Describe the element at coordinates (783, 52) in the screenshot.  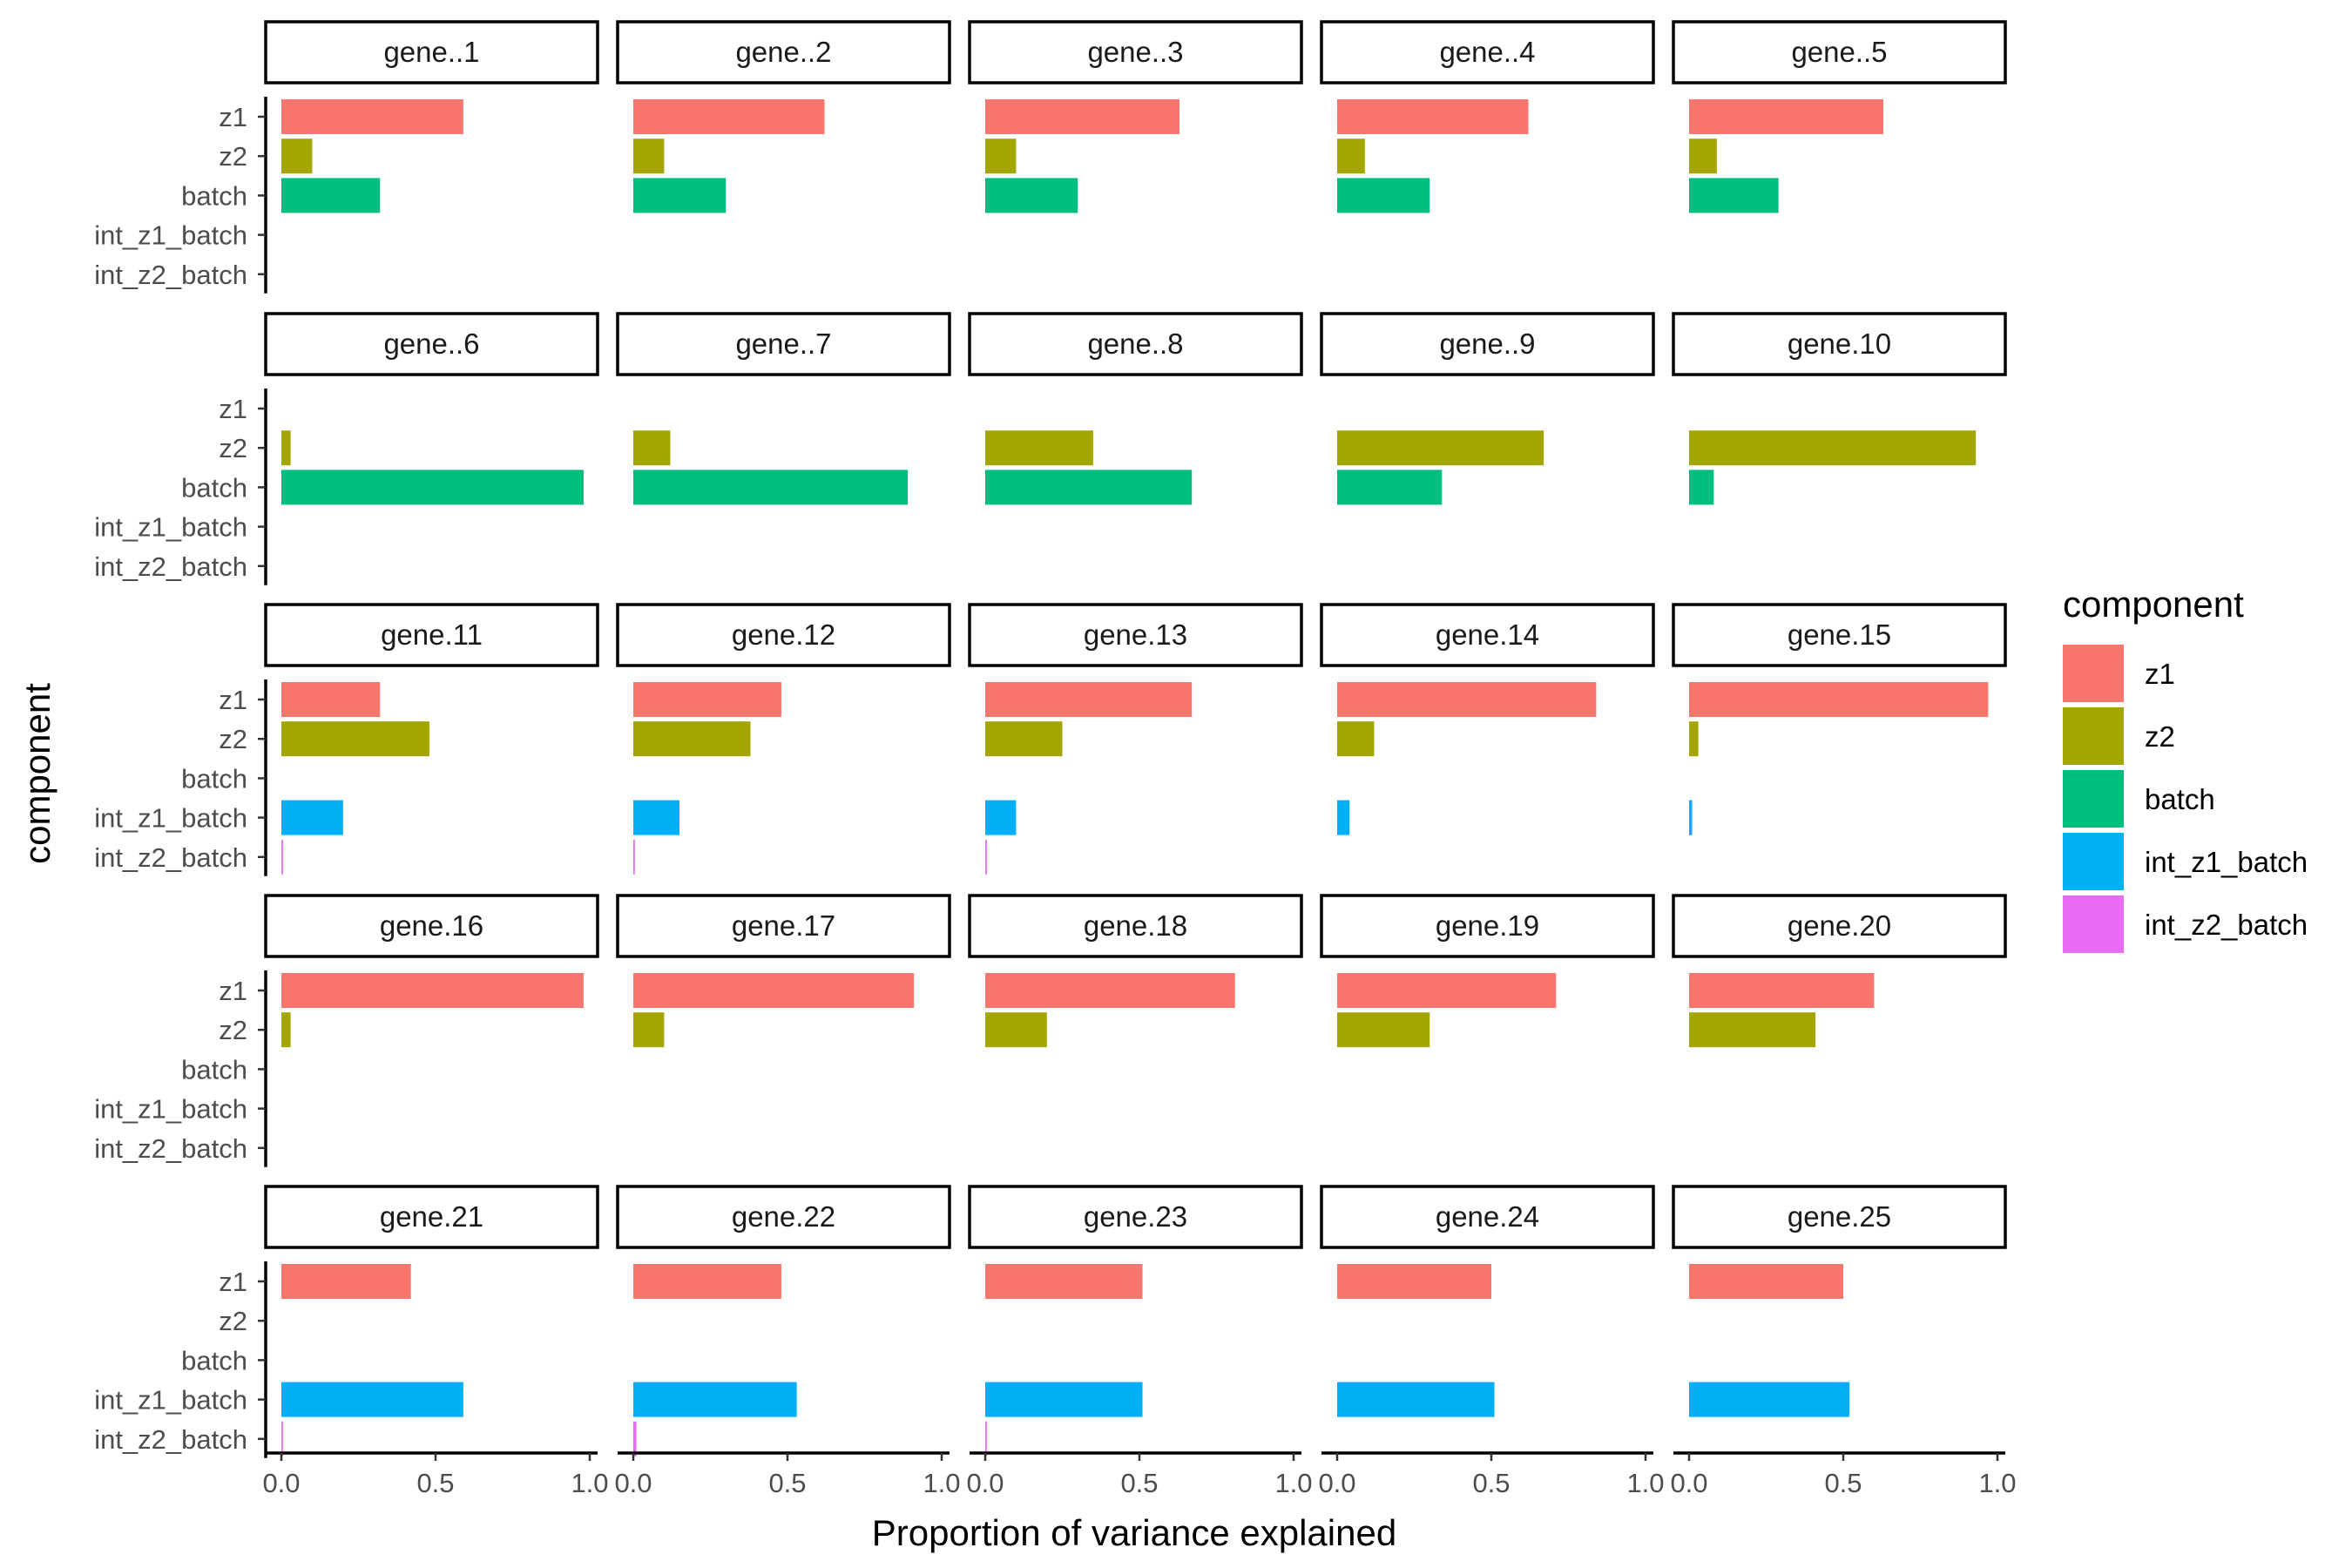
I see `facet-label: gene..2` at that location.